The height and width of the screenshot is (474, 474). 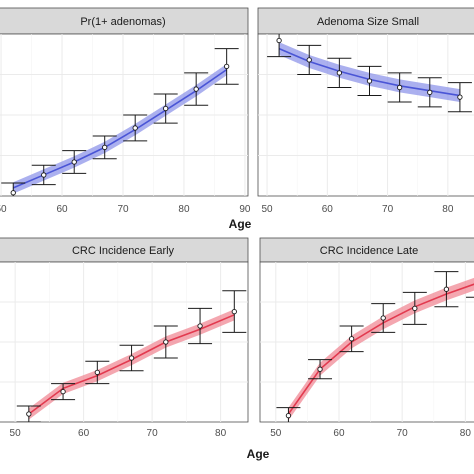 I want to click on x-axis-title-top: Age, so click(x=240, y=224).